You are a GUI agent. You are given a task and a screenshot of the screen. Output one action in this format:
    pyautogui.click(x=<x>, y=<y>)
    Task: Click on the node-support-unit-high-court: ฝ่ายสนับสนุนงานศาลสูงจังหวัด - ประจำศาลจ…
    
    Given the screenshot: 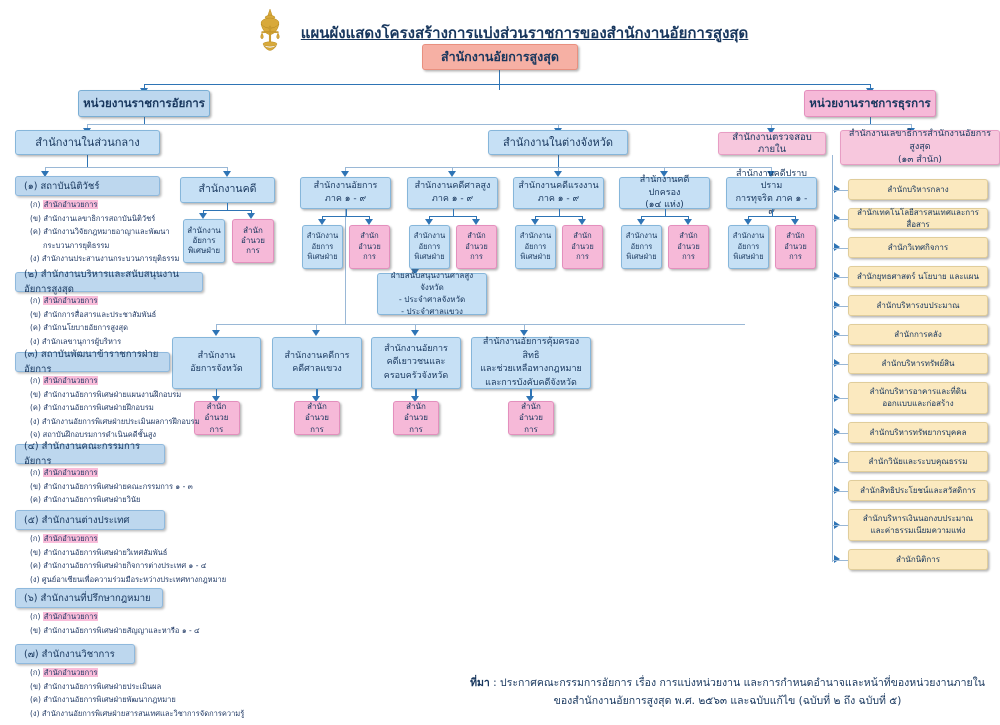 What is the action you would take?
    pyautogui.click(x=432, y=293)
    